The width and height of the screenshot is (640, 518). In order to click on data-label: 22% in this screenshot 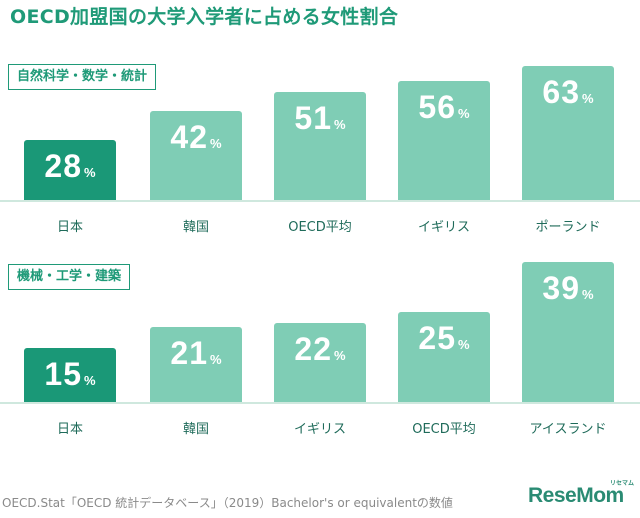, I will do `click(320, 349)`.